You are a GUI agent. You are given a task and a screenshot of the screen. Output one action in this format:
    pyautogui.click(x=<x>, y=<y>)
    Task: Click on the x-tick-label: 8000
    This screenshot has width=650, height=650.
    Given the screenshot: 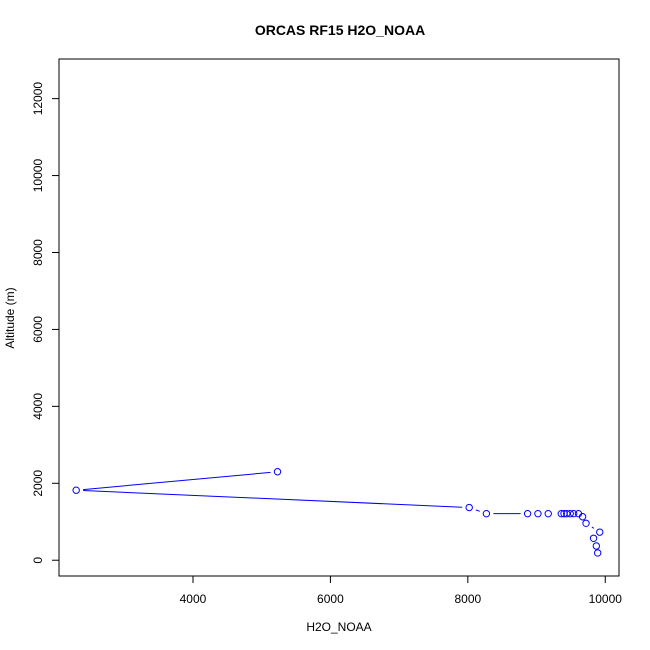 What is the action you would take?
    pyautogui.click(x=467, y=599)
    